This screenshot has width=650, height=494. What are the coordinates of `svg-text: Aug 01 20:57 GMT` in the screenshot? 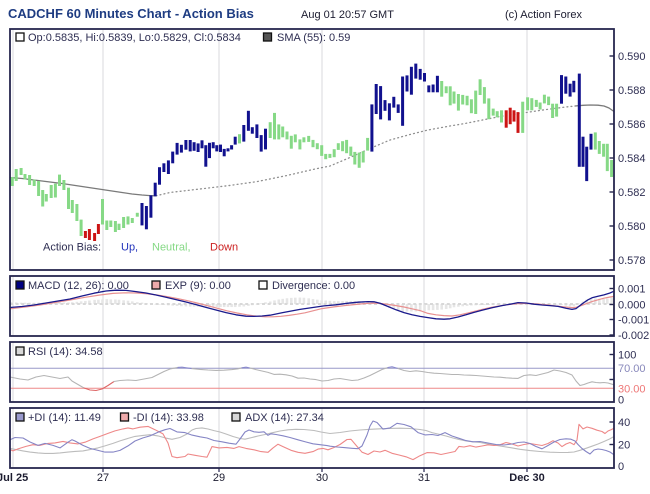 It's located at (347, 15).